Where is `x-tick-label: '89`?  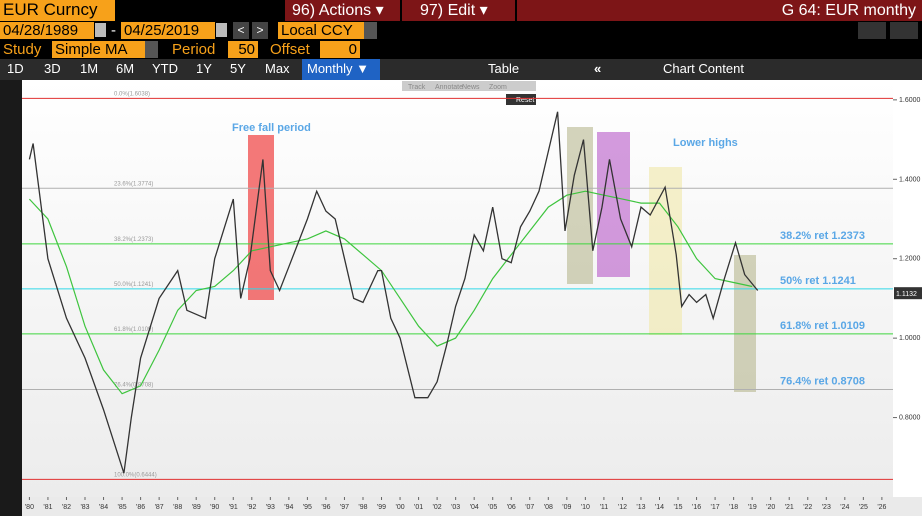 x-tick-label: '89 is located at coordinates (196, 507).